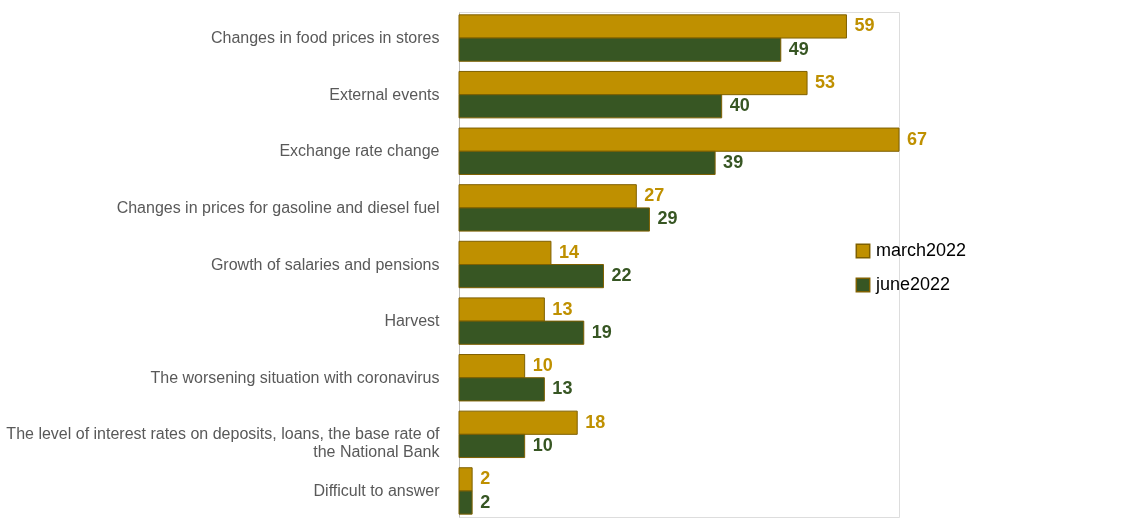  Describe the element at coordinates (864, 25) in the screenshot. I see `data-label: 59` at that location.